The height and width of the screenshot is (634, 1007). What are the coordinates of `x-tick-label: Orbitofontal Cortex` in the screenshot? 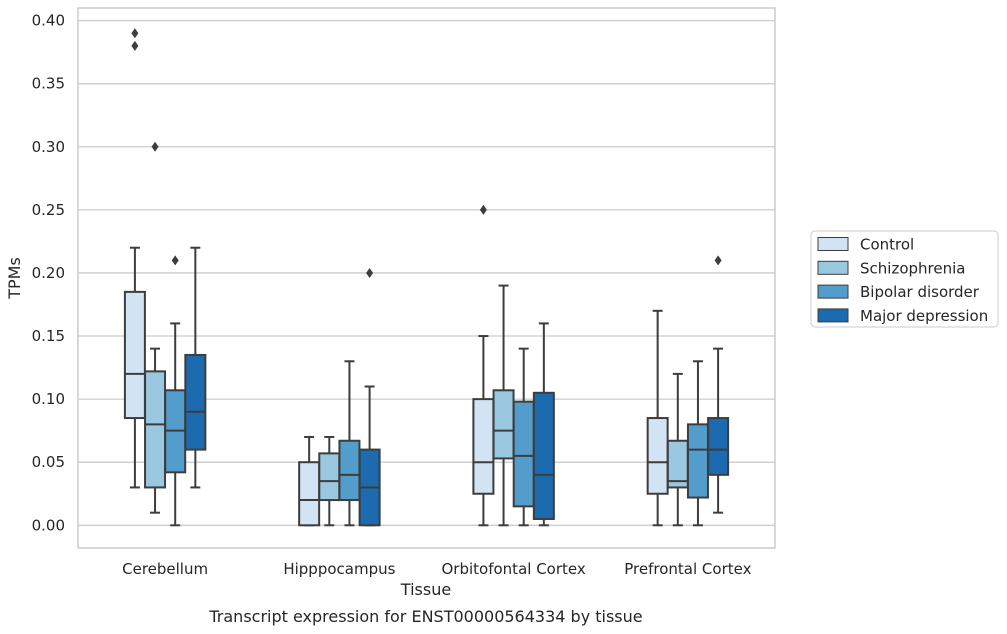 It's located at (514, 569).